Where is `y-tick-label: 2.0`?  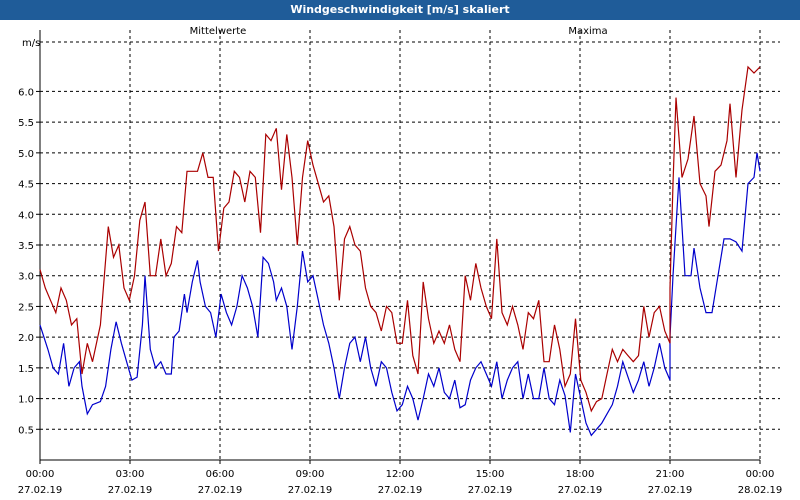 y-tick-label: 2.0 is located at coordinates (26, 338).